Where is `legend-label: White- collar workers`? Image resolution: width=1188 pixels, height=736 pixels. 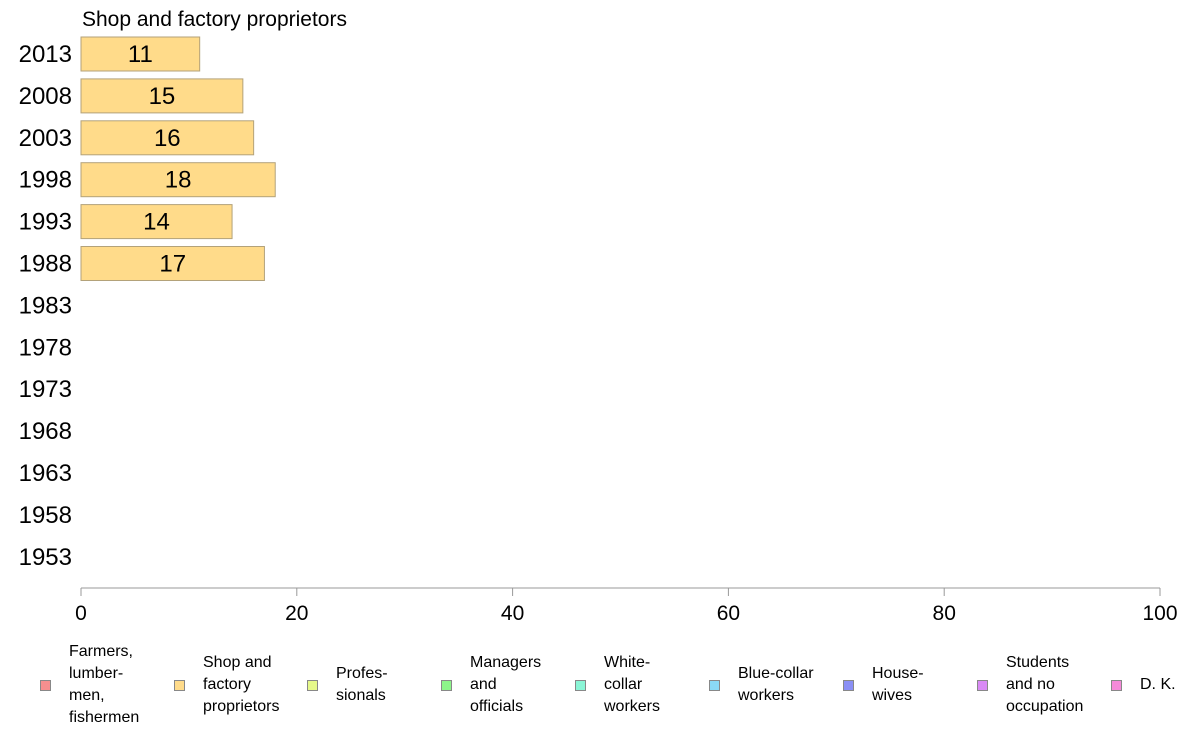 legend-label: White- collar workers is located at coordinates (632, 684).